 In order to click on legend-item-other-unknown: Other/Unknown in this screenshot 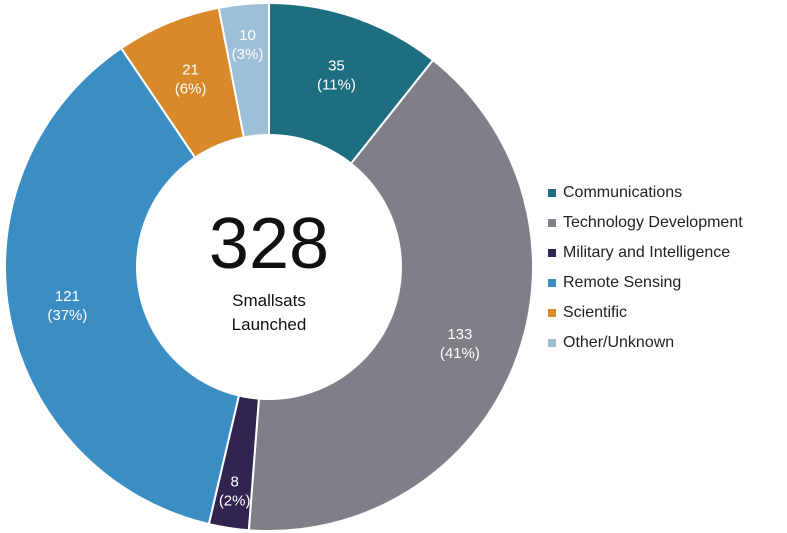, I will do `click(645, 343)`.